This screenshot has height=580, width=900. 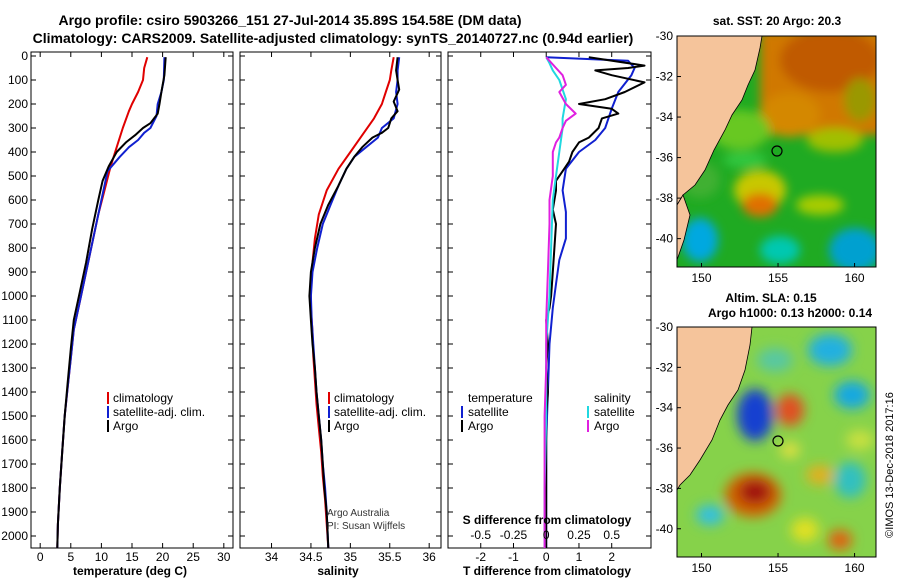 What do you see at coordinates (546, 557) in the screenshot?
I see `x-tick-label: 0` at bounding box center [546, 557].